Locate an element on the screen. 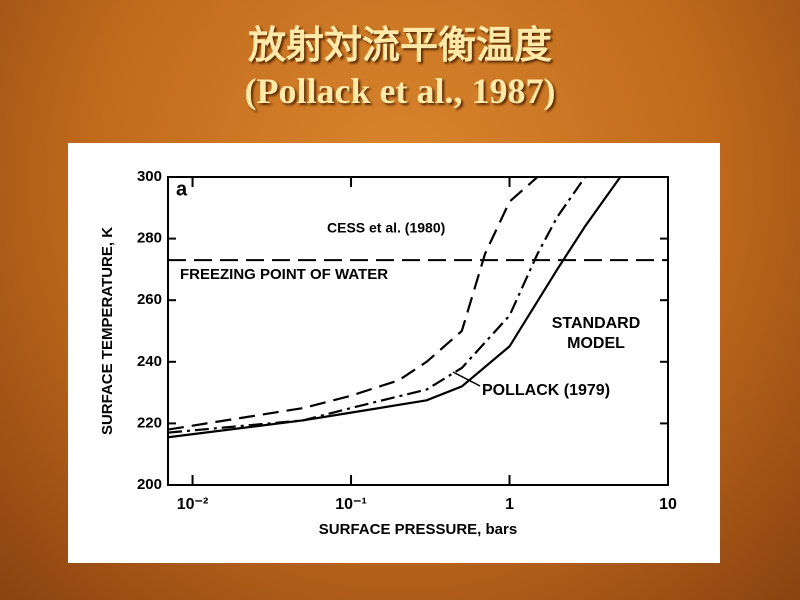 The image size is (800, 600). series-label: POLLACK (1979) is located at coordinates (546, 390).